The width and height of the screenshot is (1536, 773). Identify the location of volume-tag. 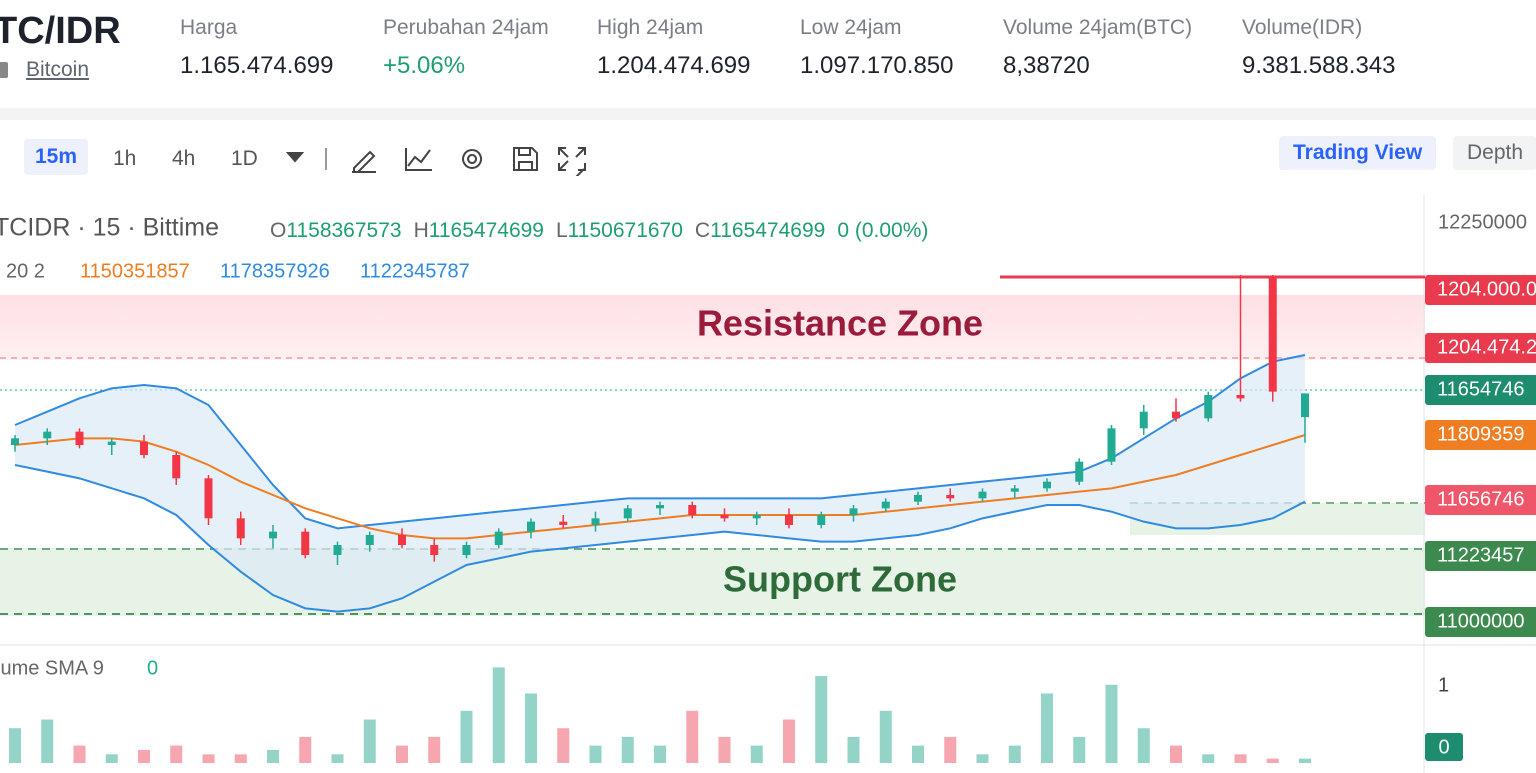
(1444, 747).